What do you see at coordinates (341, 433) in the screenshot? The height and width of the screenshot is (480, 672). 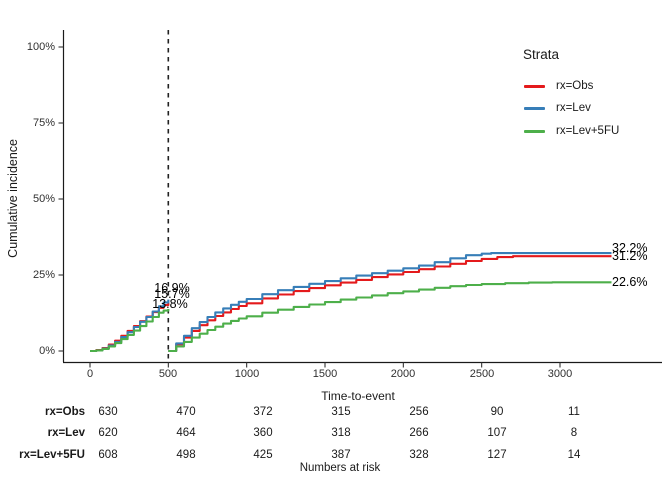 I see `risk-value: 318` at bounding box center [341, 433].